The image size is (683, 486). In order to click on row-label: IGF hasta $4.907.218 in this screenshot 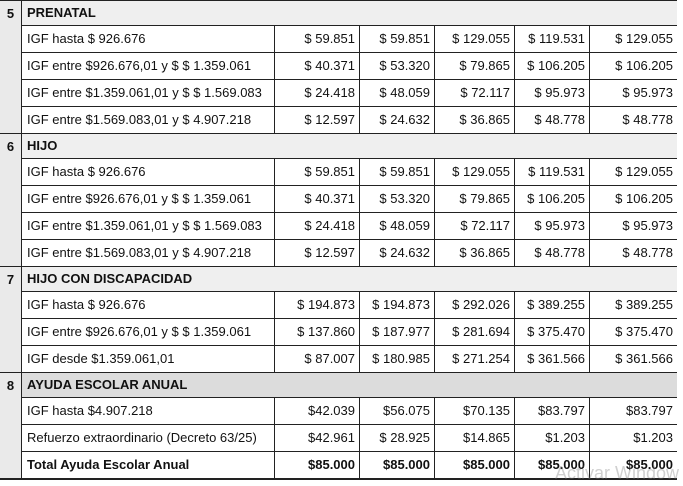, I will do `click(148, 411)`.